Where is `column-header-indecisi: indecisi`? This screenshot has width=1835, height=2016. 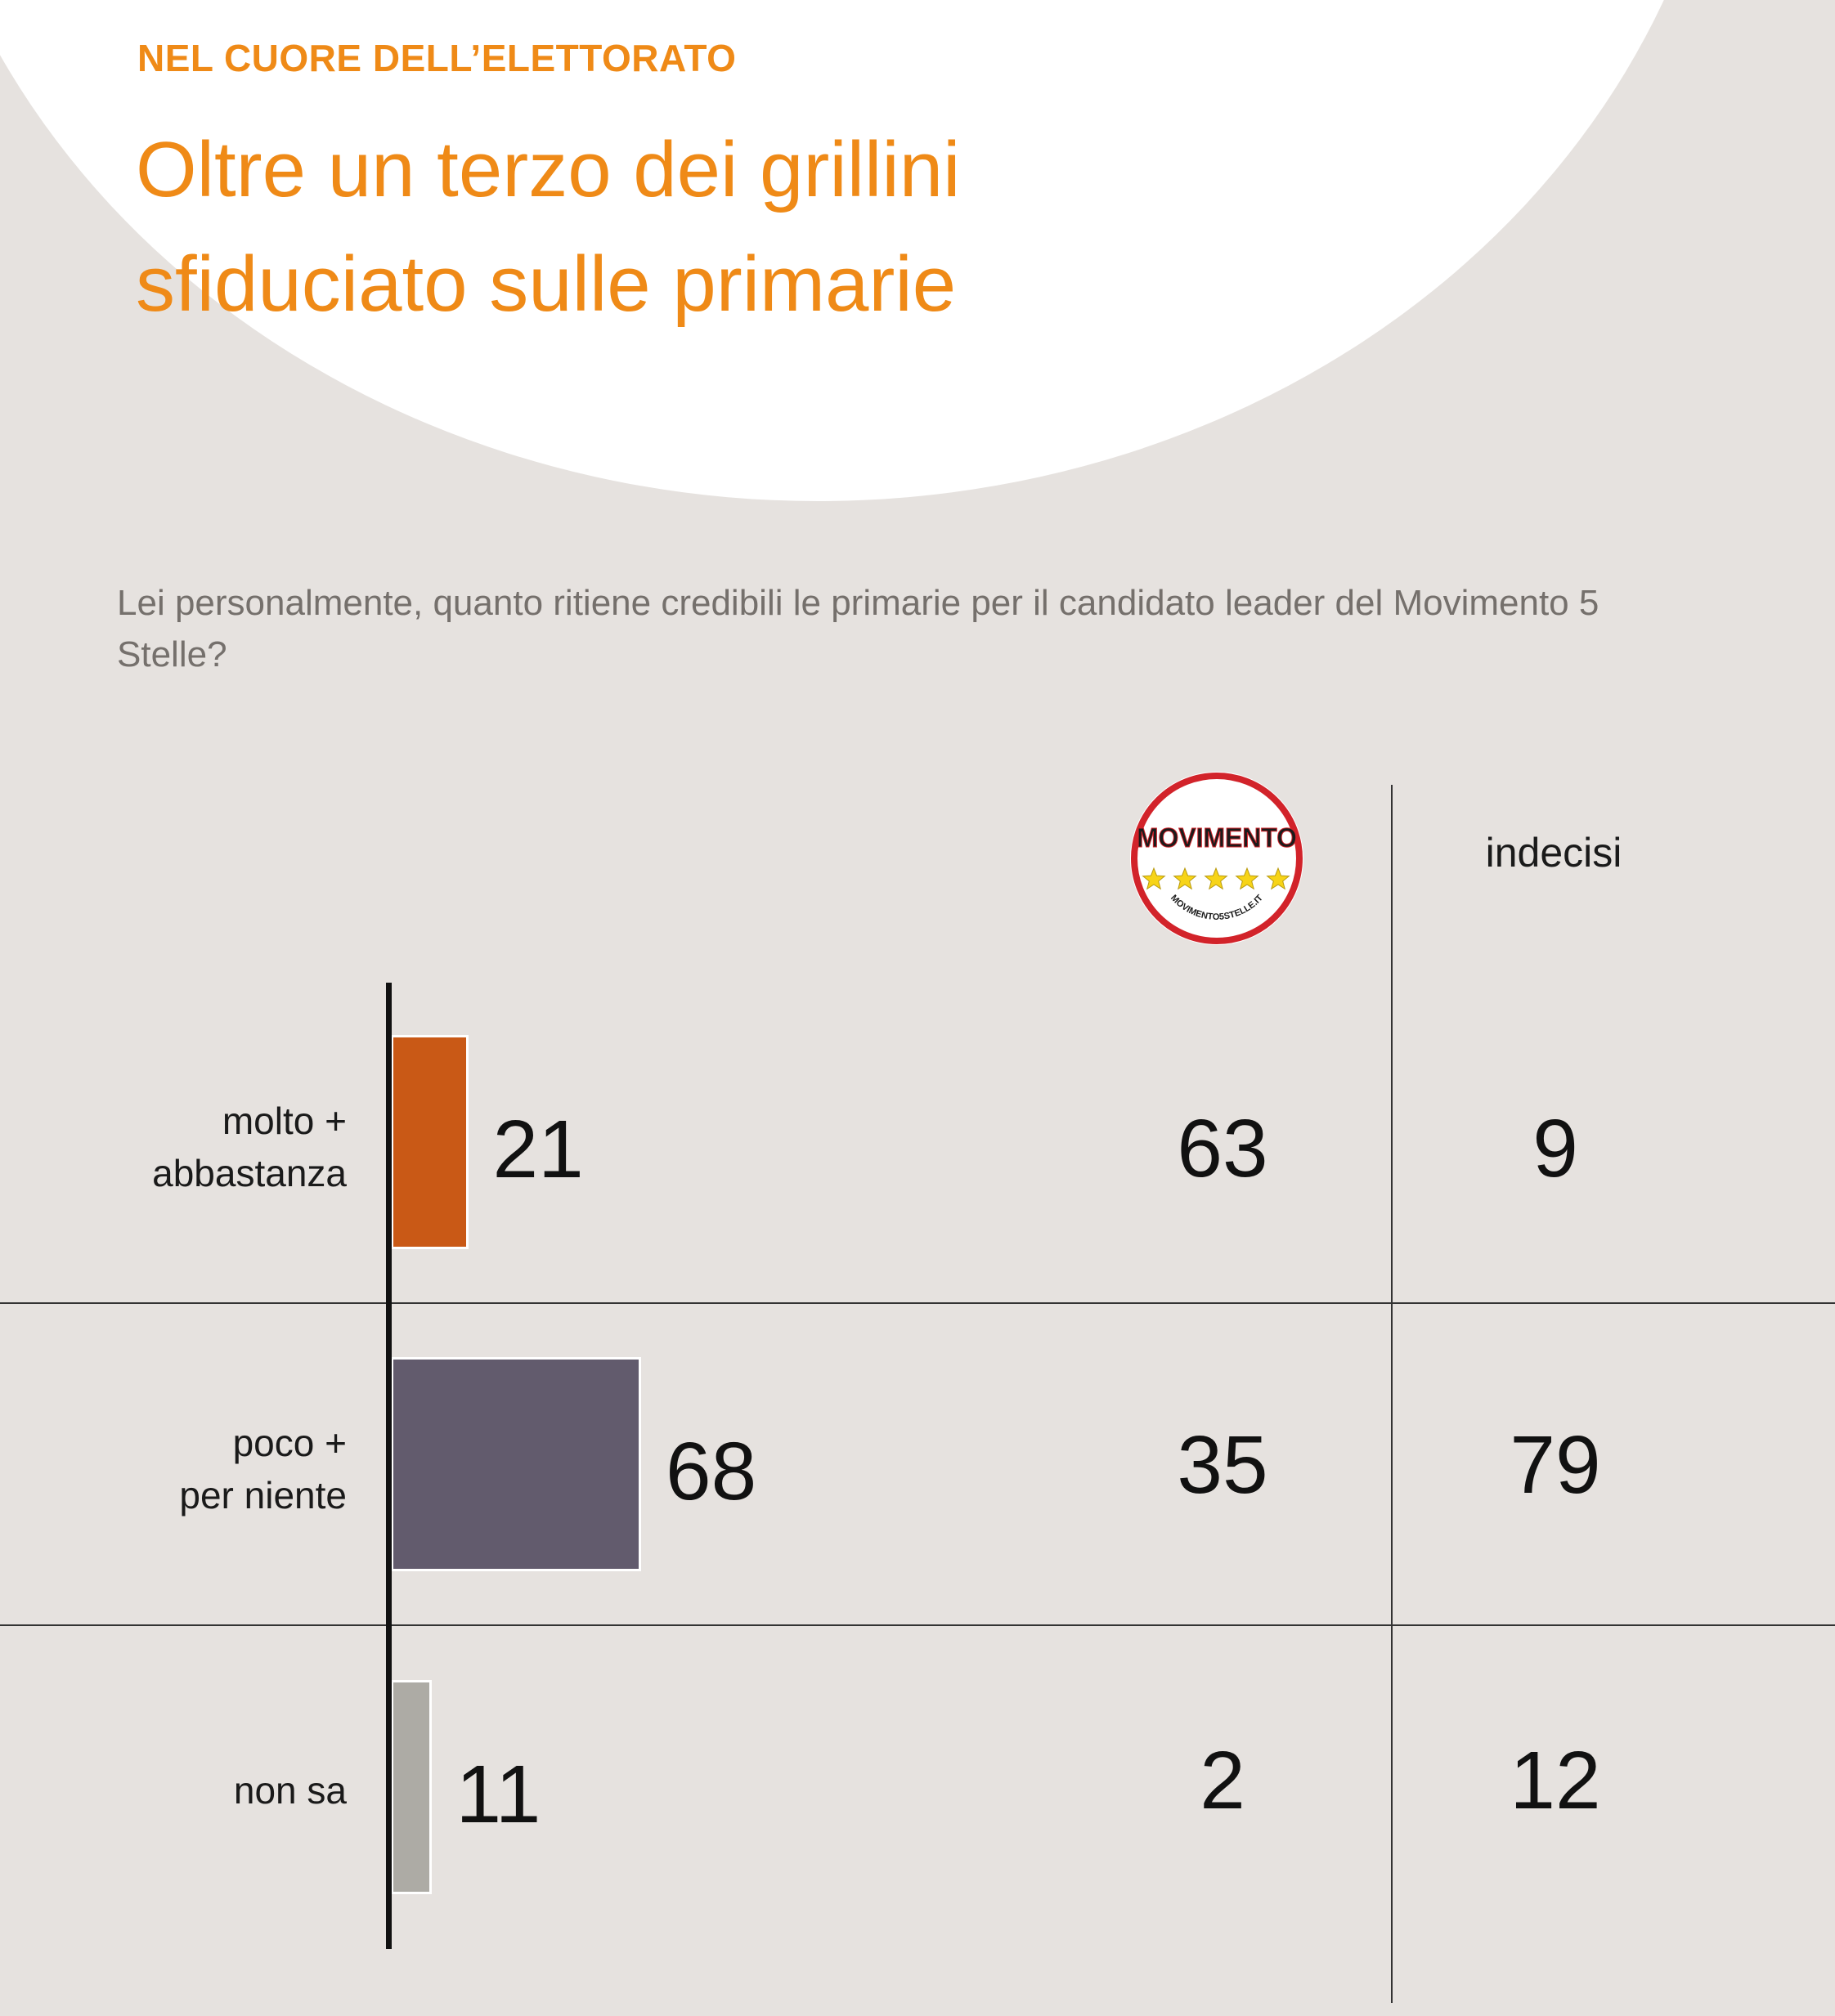
column-header-indecisi: indecisi is located at coordinates (1554, 853).